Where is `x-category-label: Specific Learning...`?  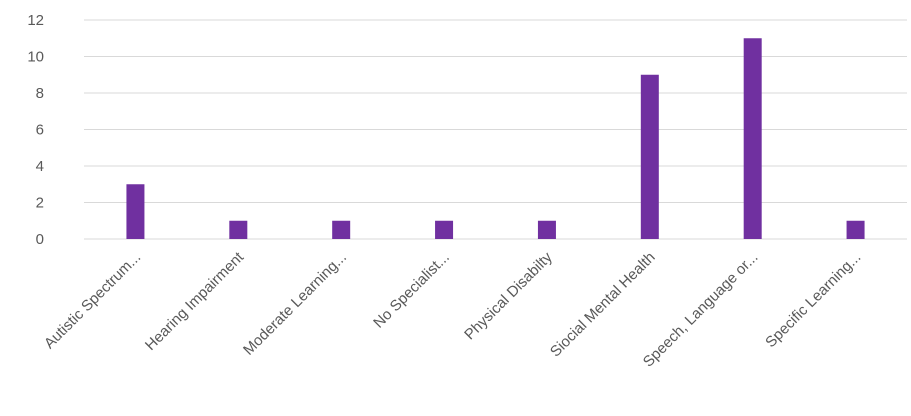 x-category-label: Specific Learning... is located at coordinates (813, 300).